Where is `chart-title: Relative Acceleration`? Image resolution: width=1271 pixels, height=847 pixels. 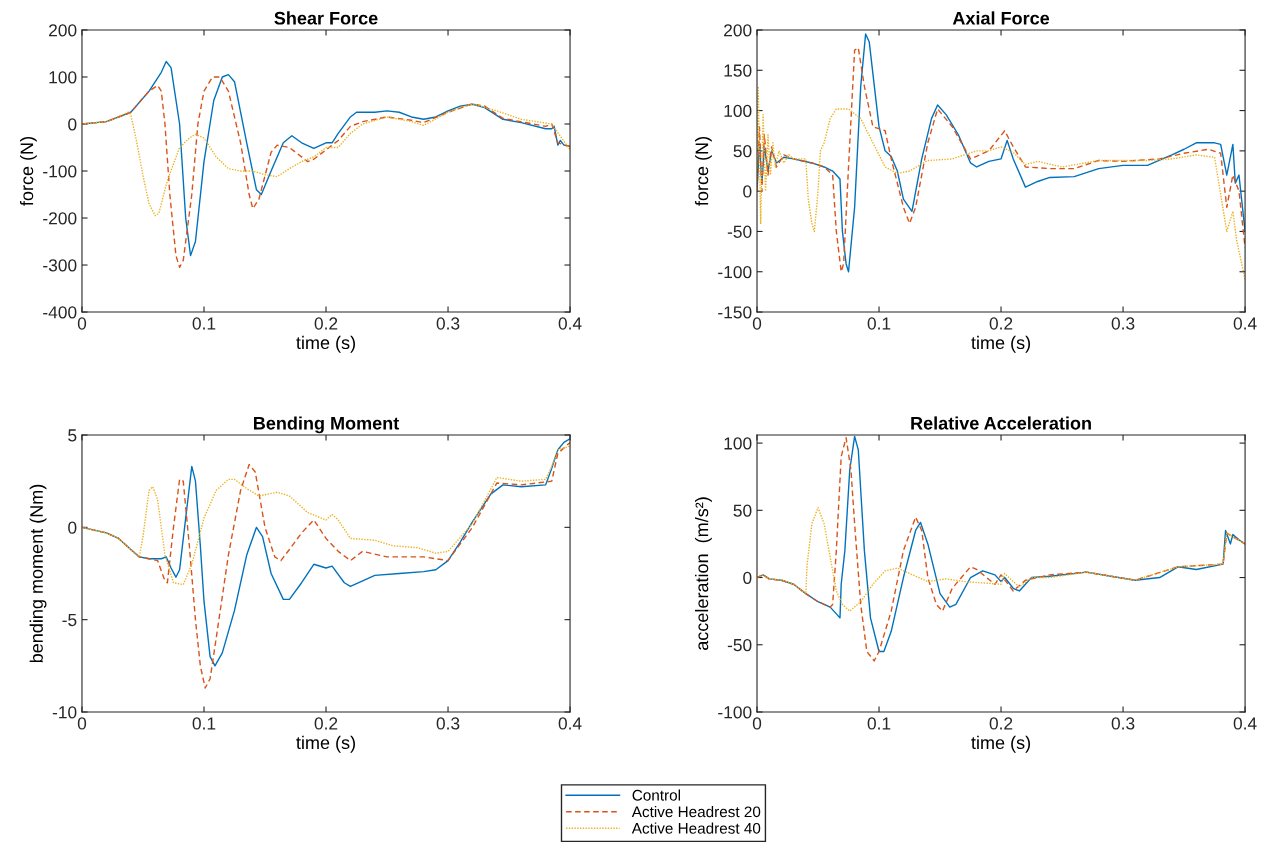 chart-title: Relative Acceleration is located at coordinates (1001, 423).